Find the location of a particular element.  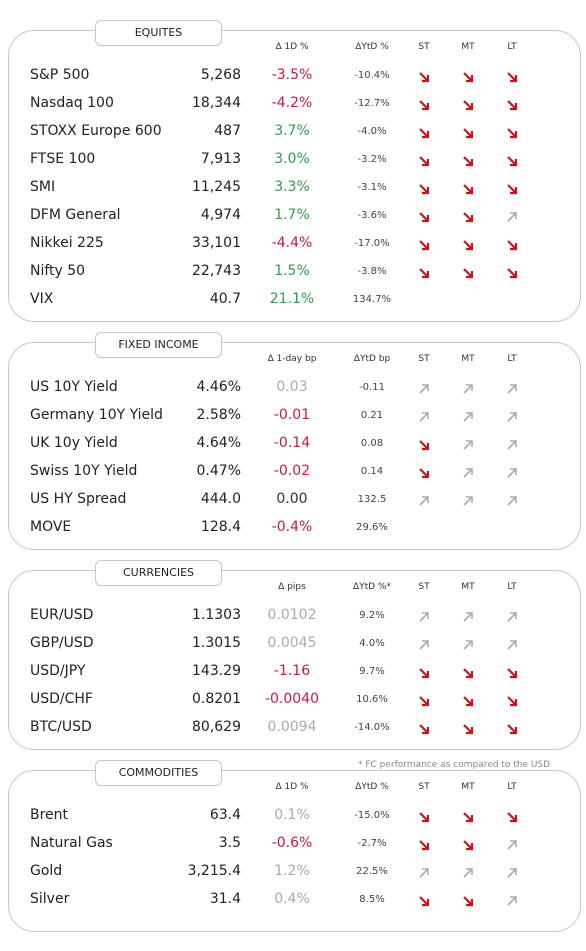

row-change: -0.01 is located at coordinates (292, 415).